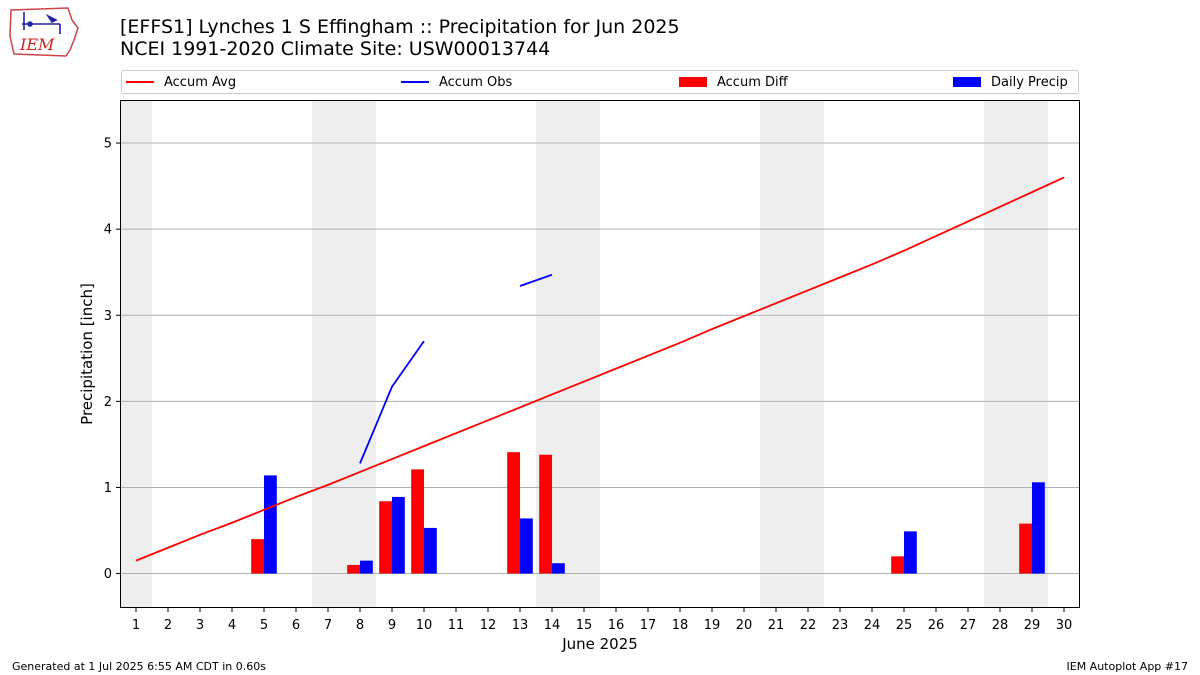  I want to click on legend-daily-precip: Daily Precip, so click(1010, 82).